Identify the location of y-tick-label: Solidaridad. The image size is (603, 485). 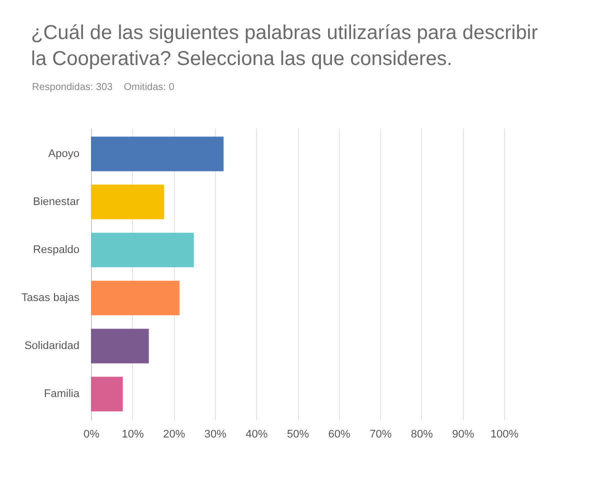
(52, 346).